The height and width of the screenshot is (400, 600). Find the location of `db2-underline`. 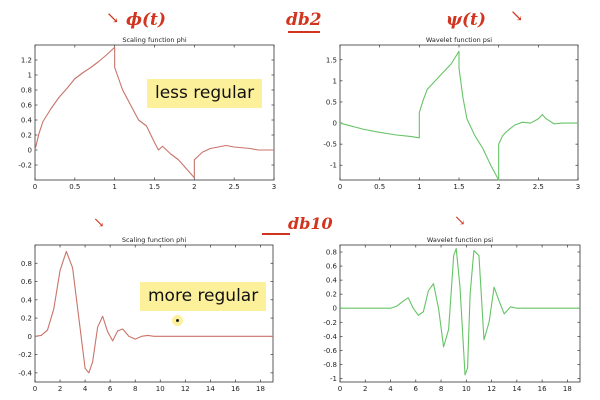

db2-underline is located at coordinates (304, 32).